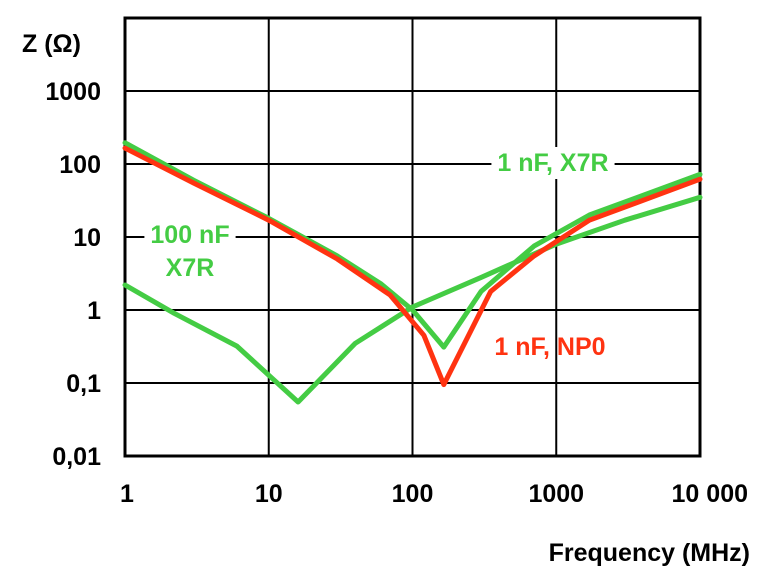  I want to click on x-tick-label: 1000, so click(556, 494).